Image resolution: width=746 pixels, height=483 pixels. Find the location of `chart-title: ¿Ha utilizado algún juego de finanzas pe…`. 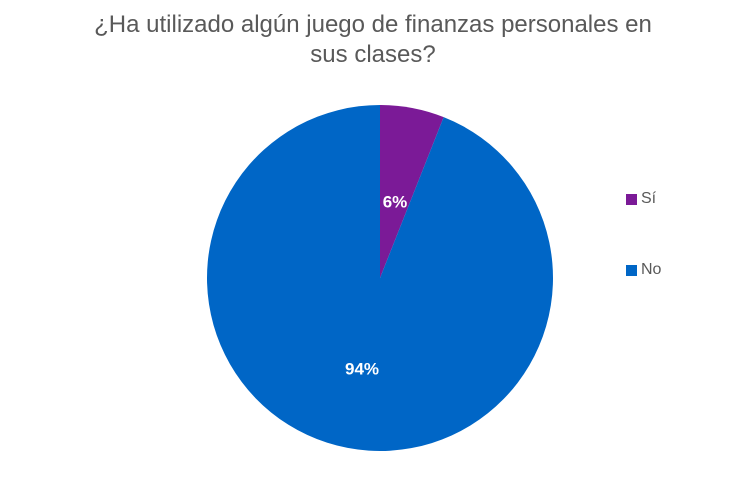

chart-title: ¿Ha utilizado algún juego de finanzas pe… is located at coordinates (373, 40).